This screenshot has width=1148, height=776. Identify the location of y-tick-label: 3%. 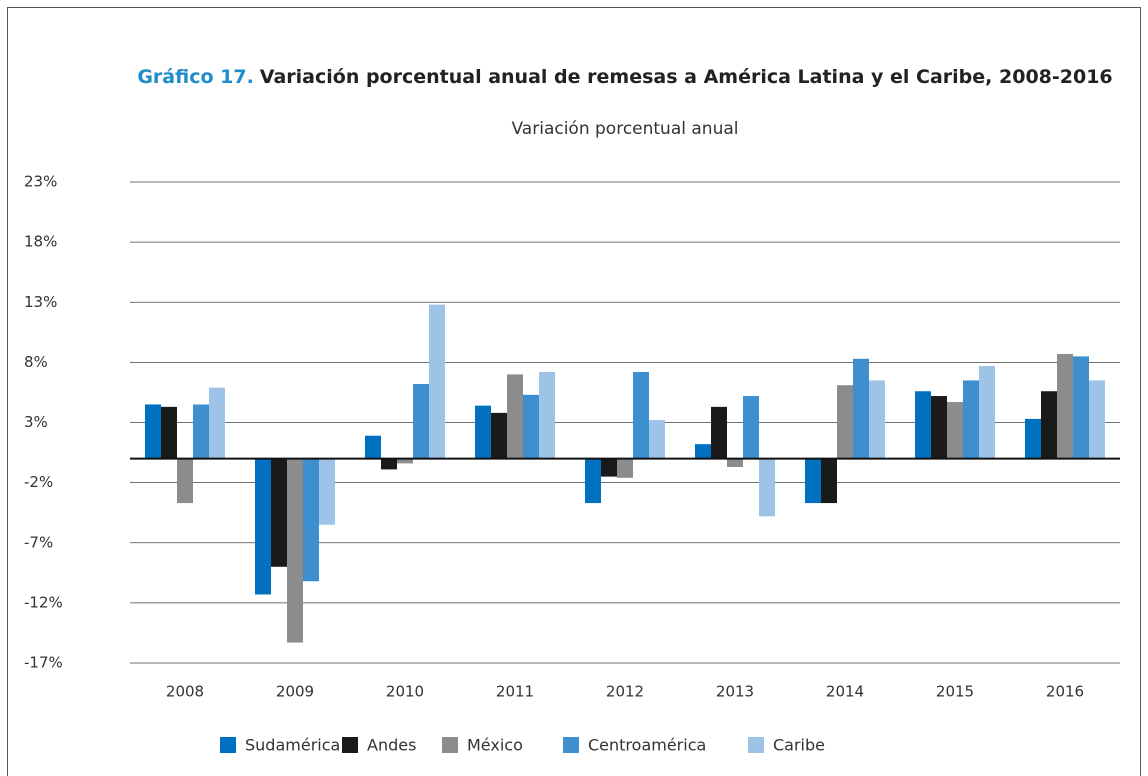
(36, 422).